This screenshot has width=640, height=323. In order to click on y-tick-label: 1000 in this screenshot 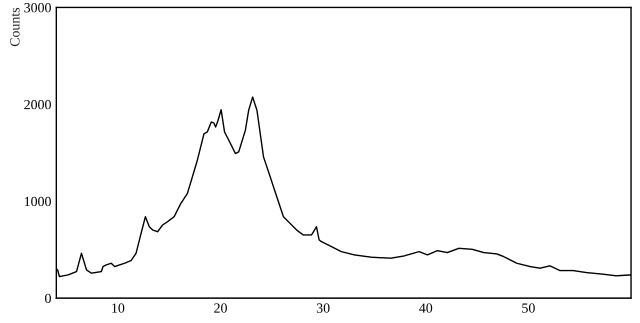, I will do `click(37, 201)`.